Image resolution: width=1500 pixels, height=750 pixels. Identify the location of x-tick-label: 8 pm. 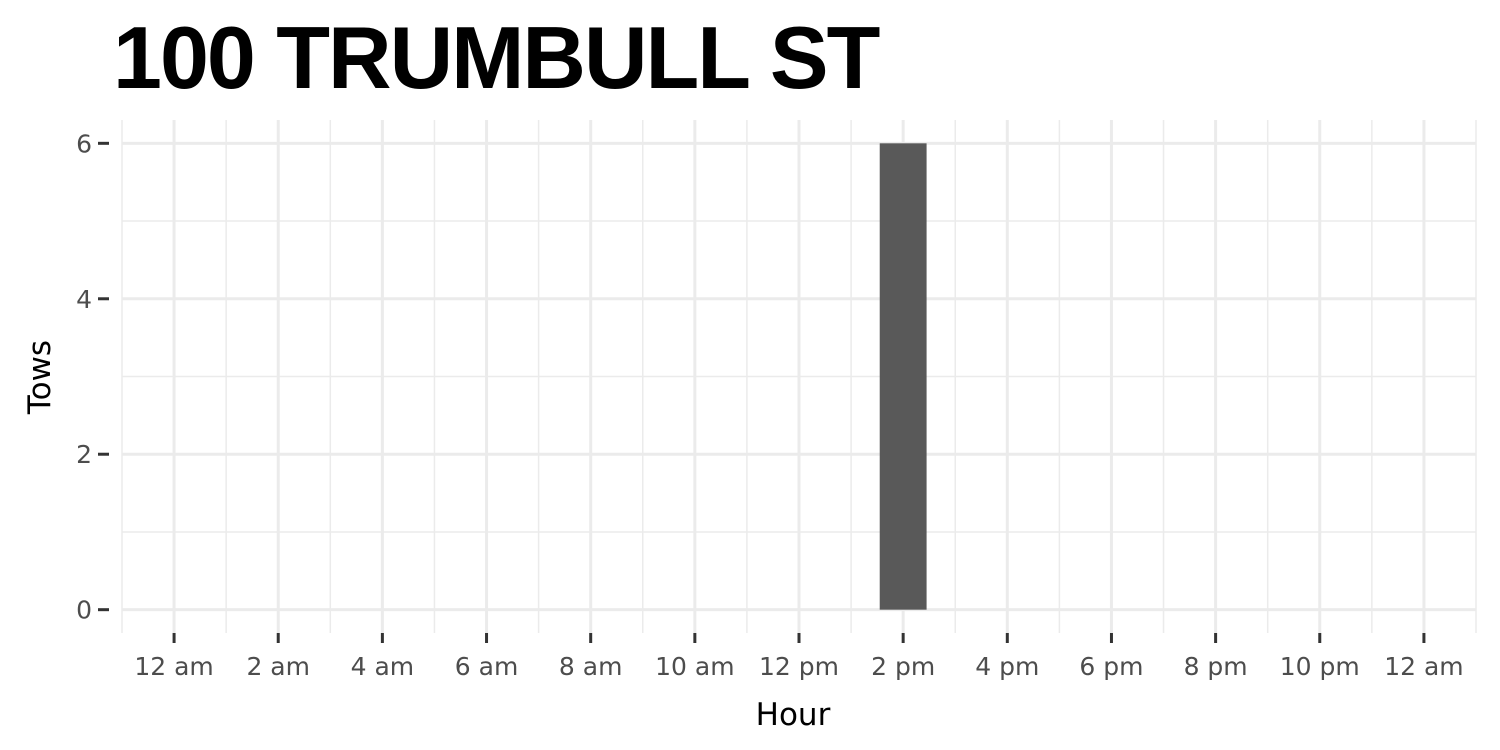
(1216, 666).